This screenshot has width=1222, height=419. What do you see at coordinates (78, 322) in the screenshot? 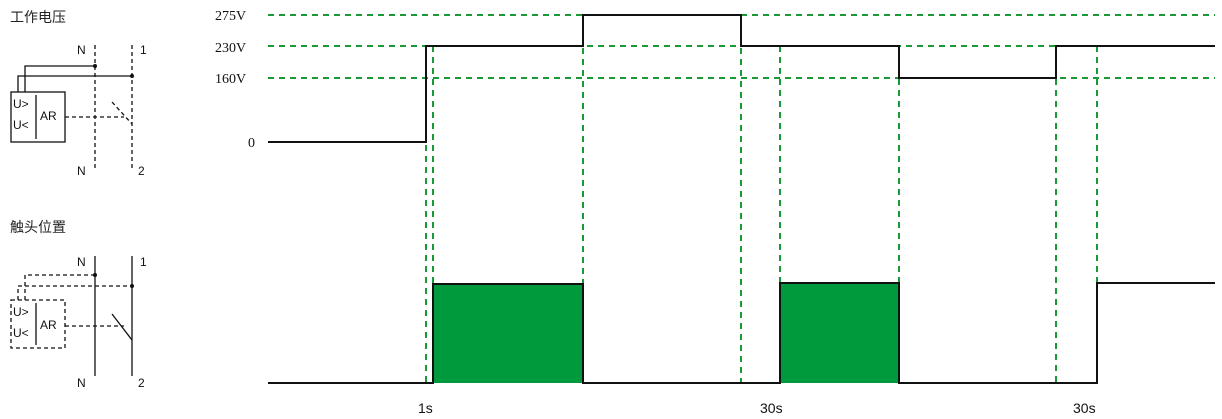
I see `relay-symbol-contact: N 1 U> U< AR N 2` at bounding box center [78, 322].